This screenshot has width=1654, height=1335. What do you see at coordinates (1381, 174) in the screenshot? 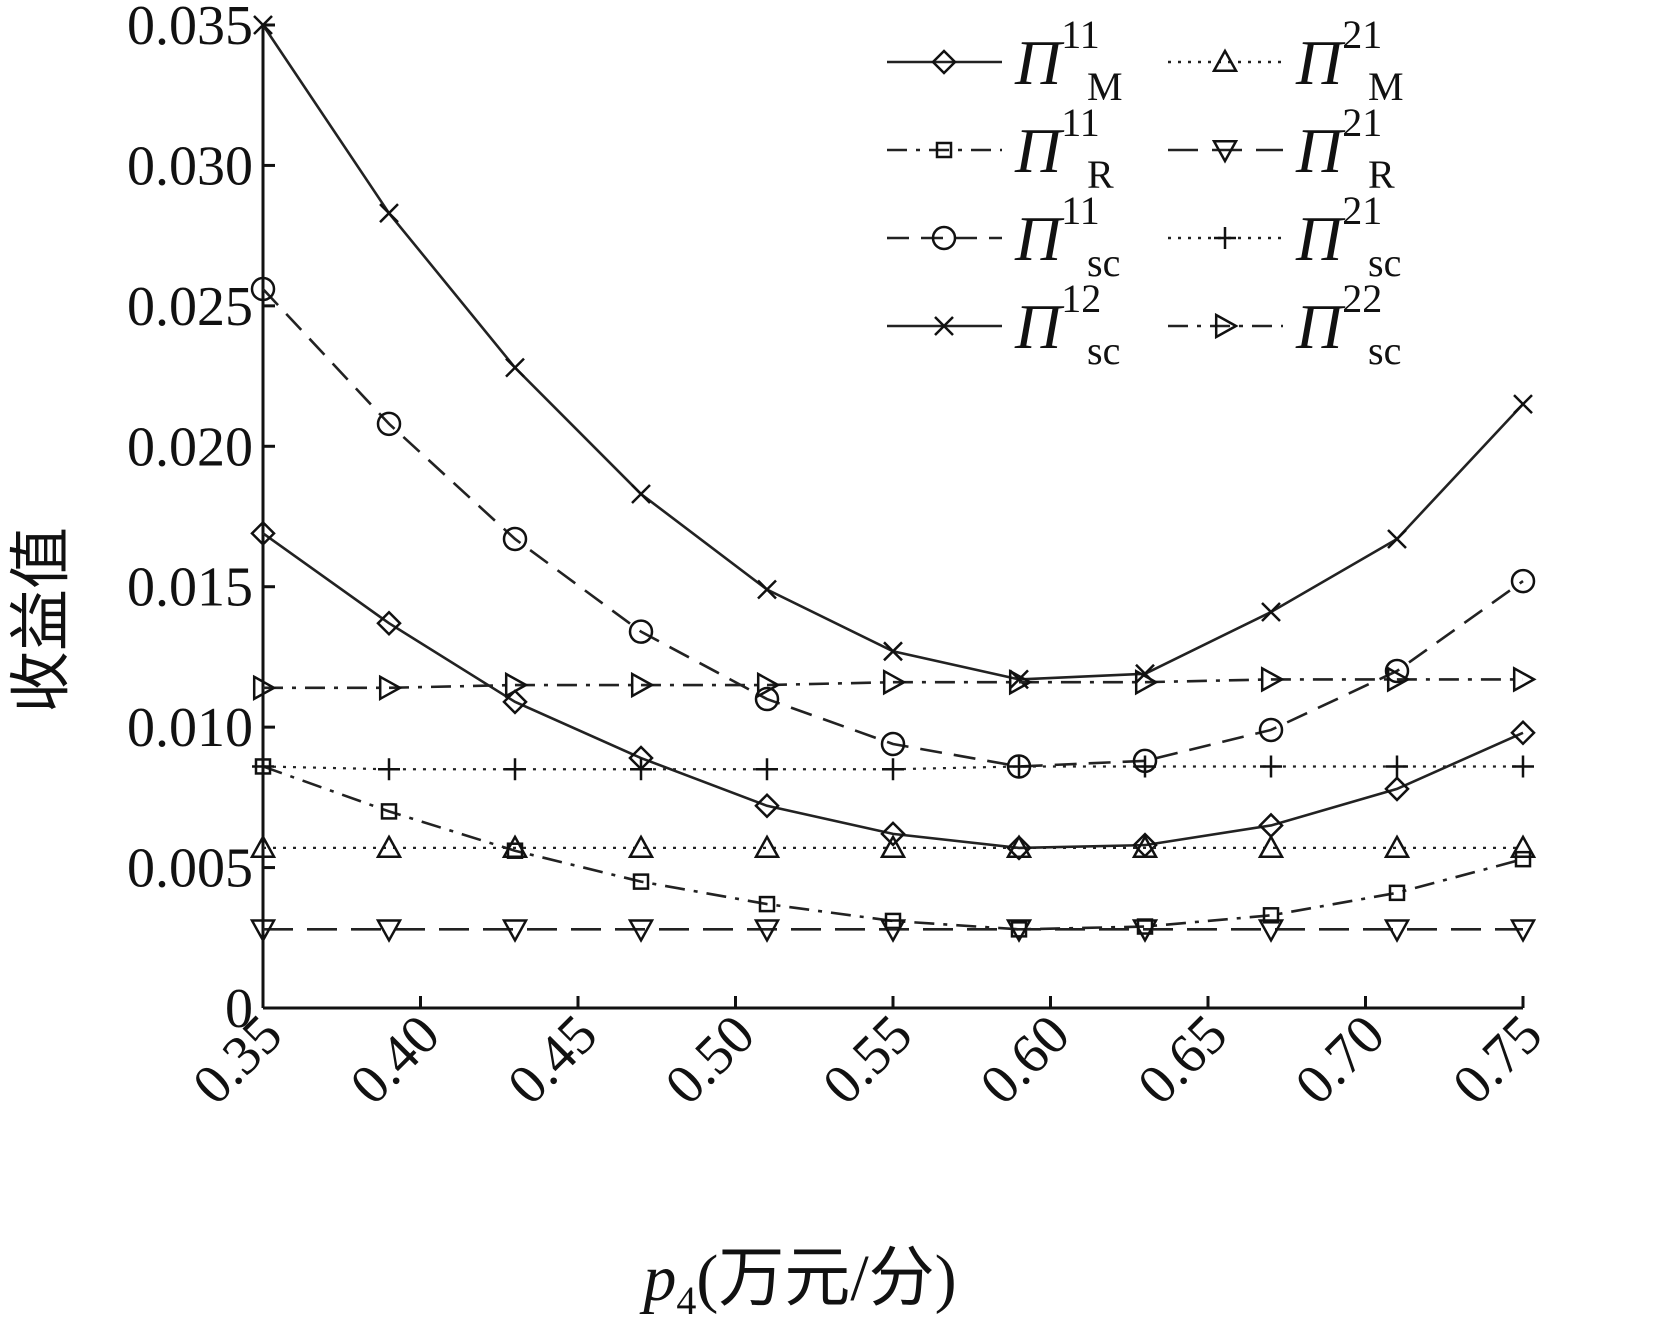
I see `legend-subscript: R` at bounding box center [1381, 174].